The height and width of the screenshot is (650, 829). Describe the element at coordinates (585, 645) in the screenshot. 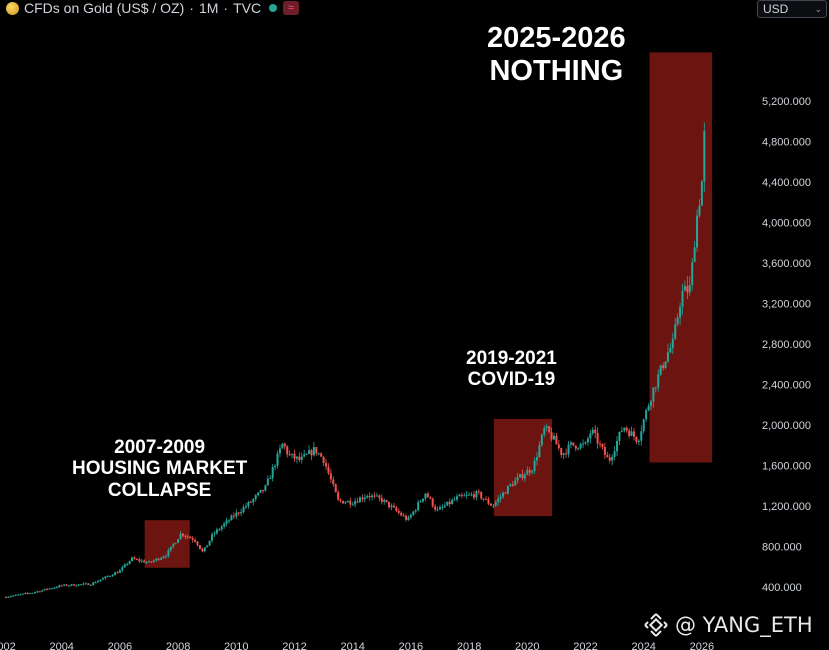

I see `x-tick-label: 2022` at that location.